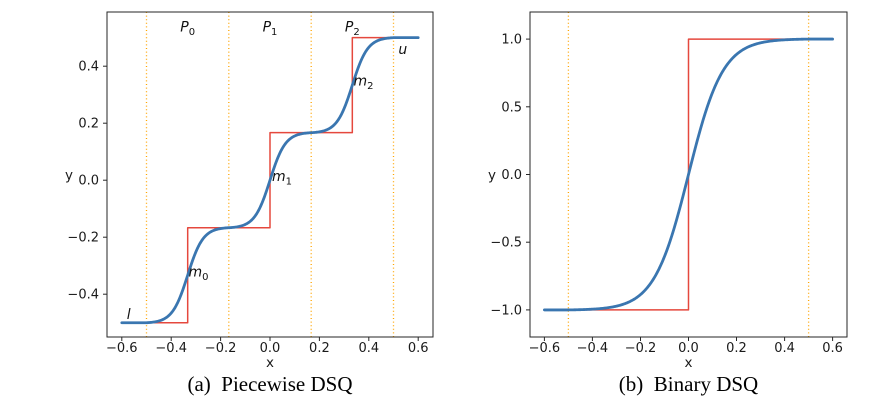 This screenshot has width=882, height=420. I want to click on y-tick-label: 0.4, so click(88, 67).